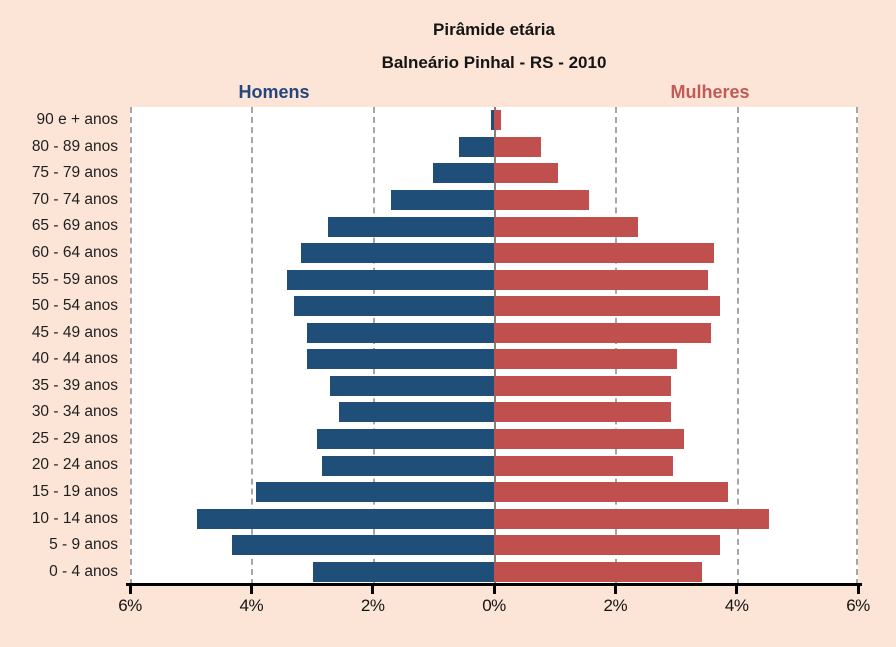 This screenshot has width=896, height=647. I want to click on y-axis-label: 65 - 69 anos, so click(74, 226).